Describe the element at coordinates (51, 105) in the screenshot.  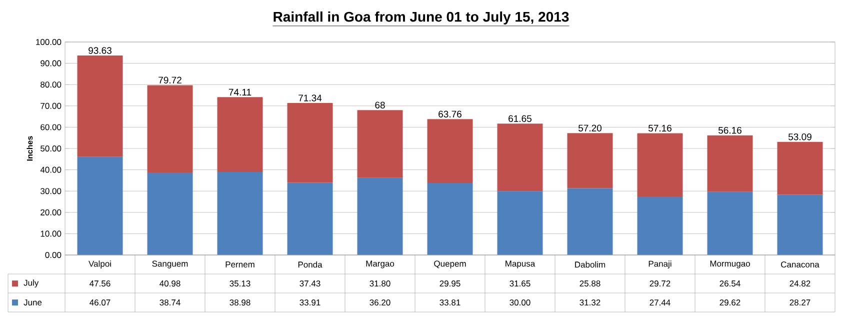
I see `y-tick-label: 70.00` at that location.